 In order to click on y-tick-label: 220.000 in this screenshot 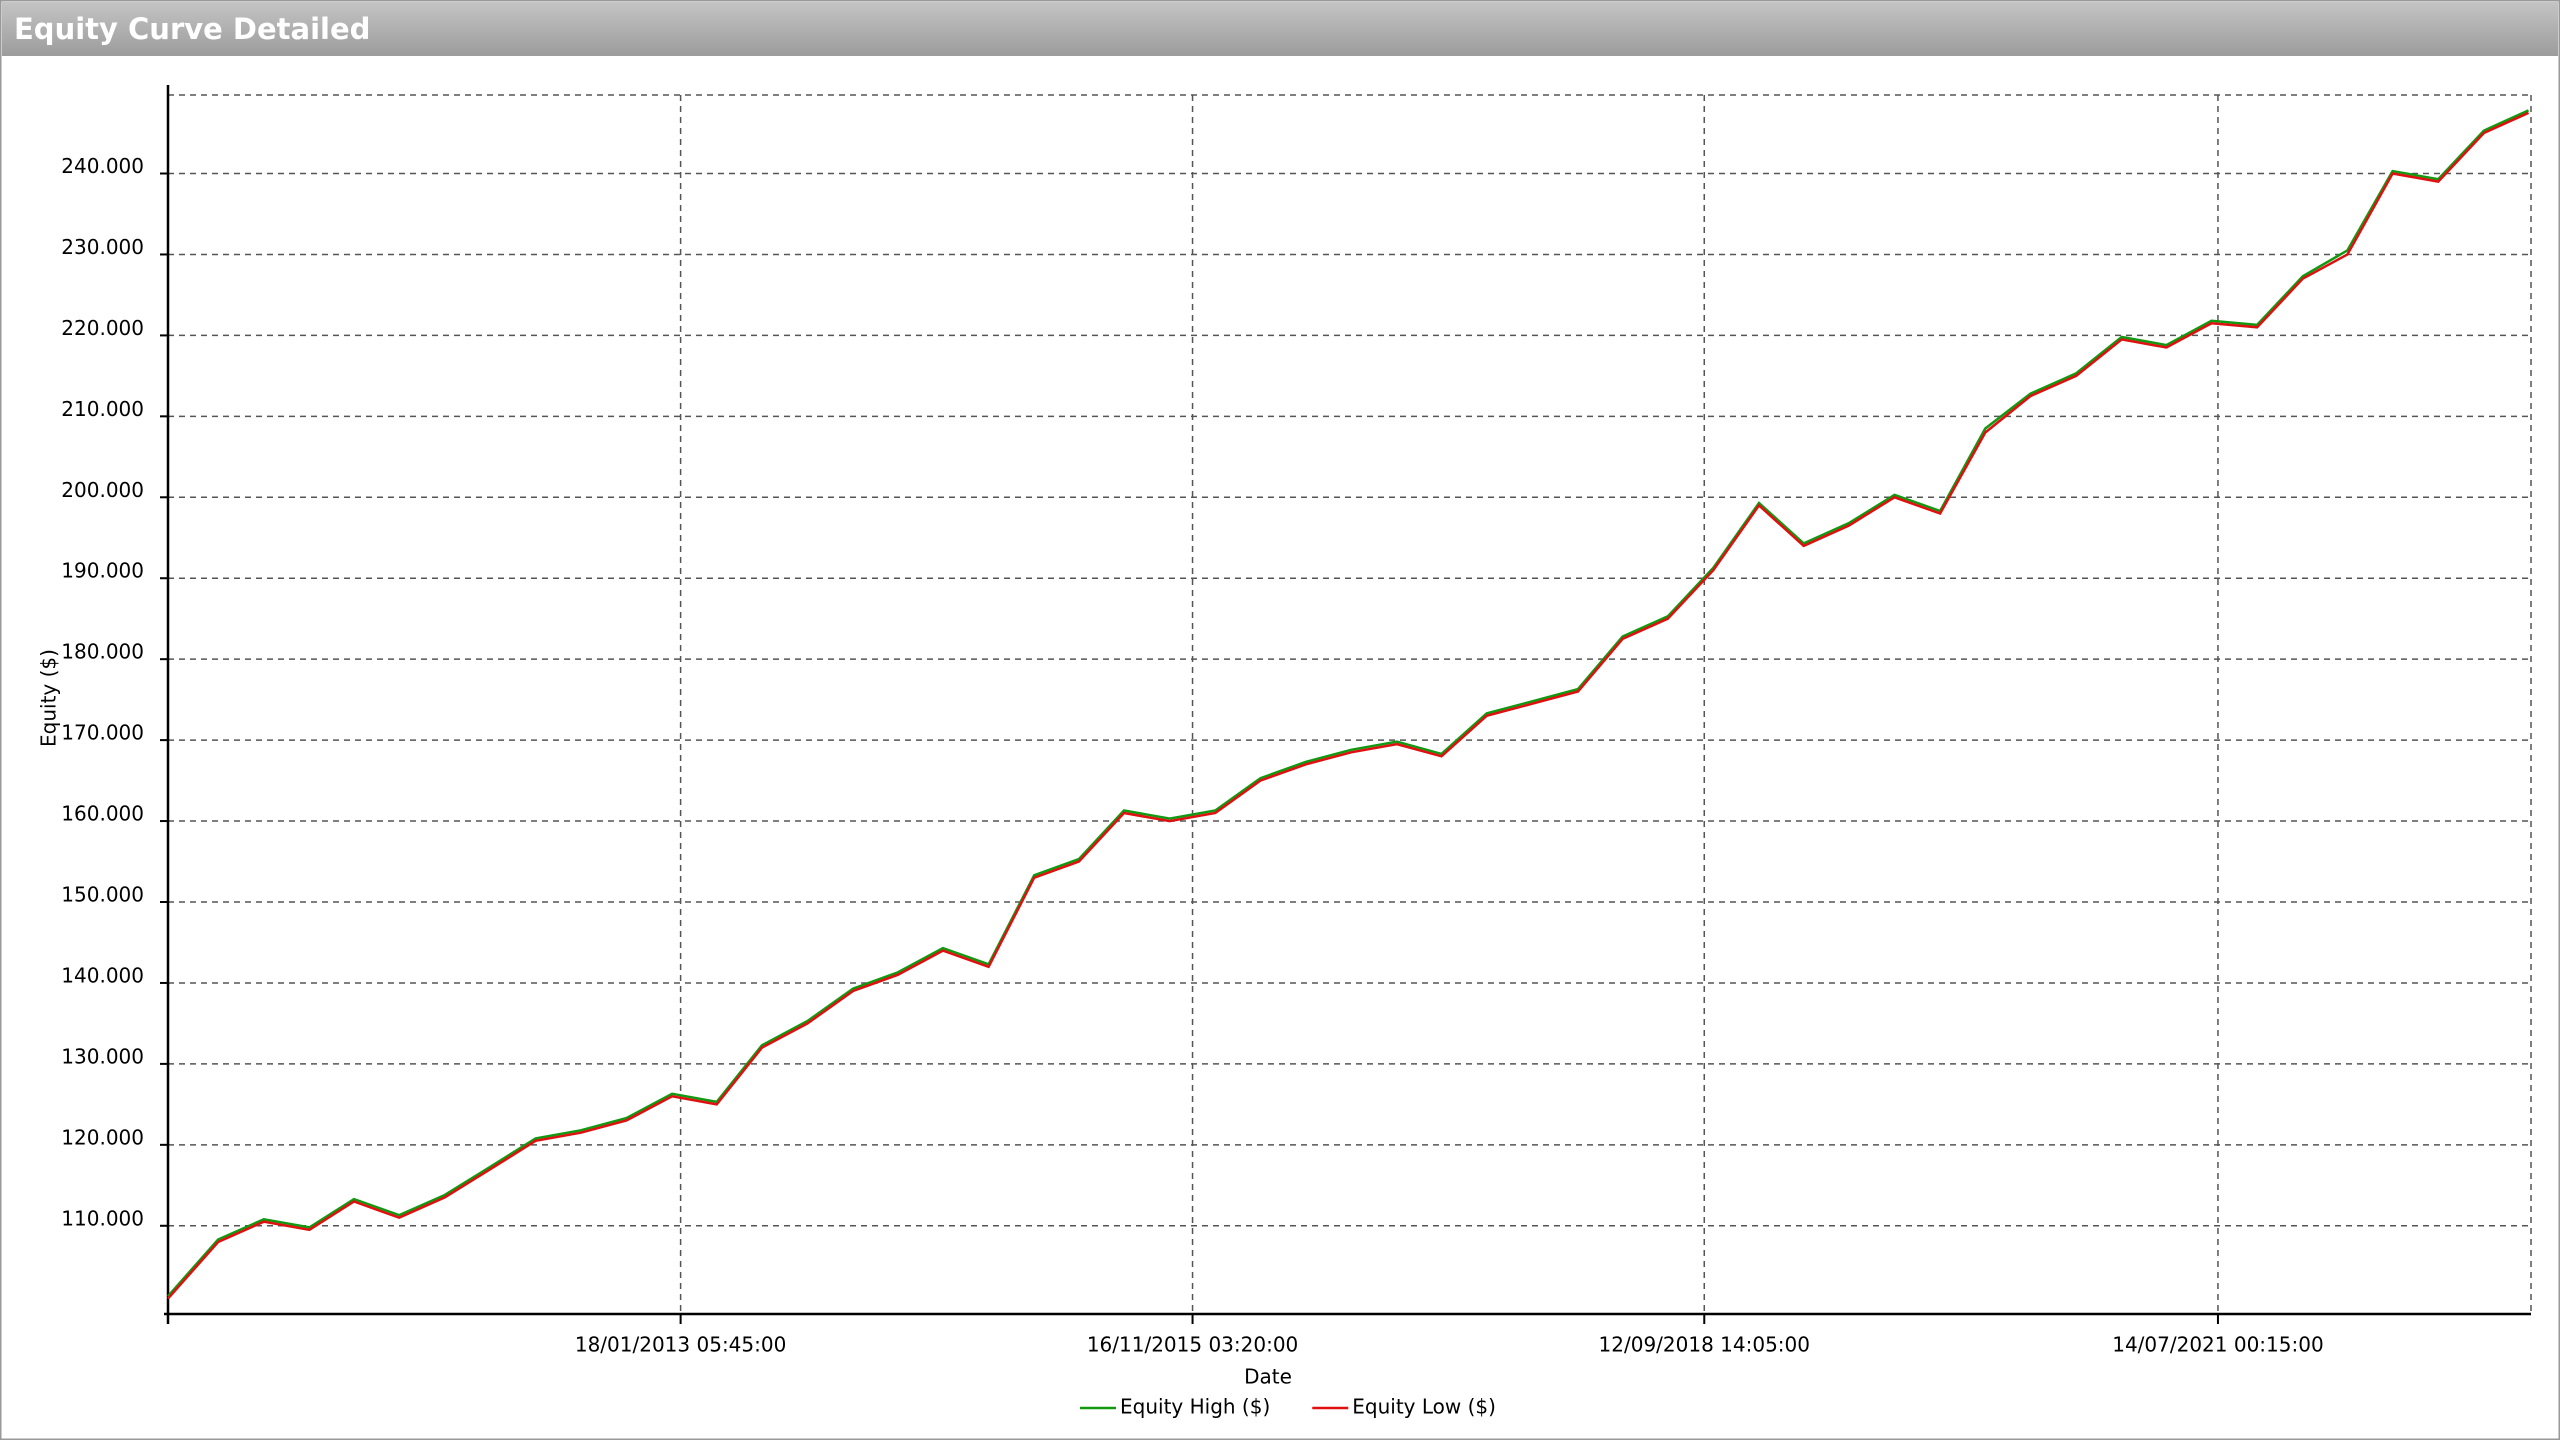, I will do `click(102, 328)`.